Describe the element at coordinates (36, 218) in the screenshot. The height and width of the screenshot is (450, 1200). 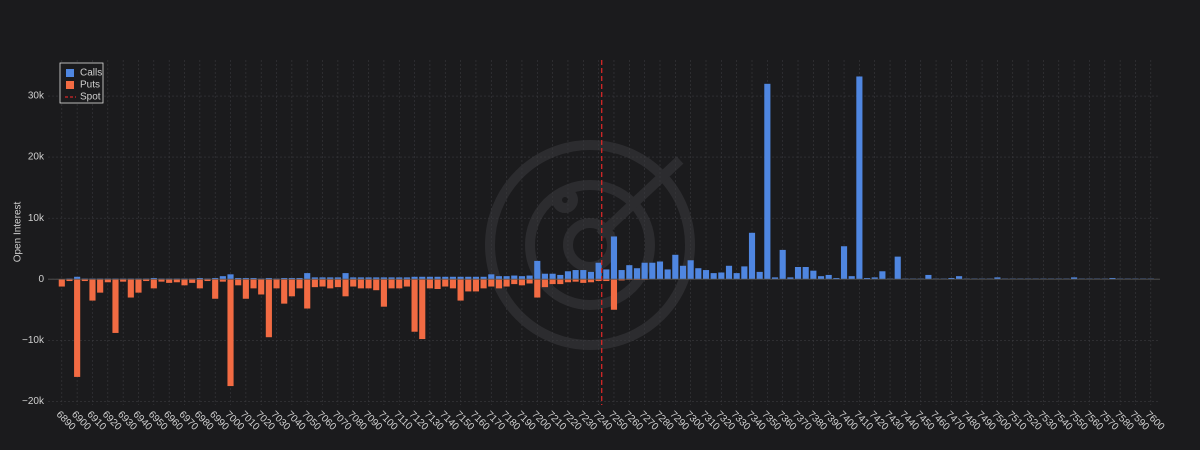
I see `y-tick-label: 10k` at that location.